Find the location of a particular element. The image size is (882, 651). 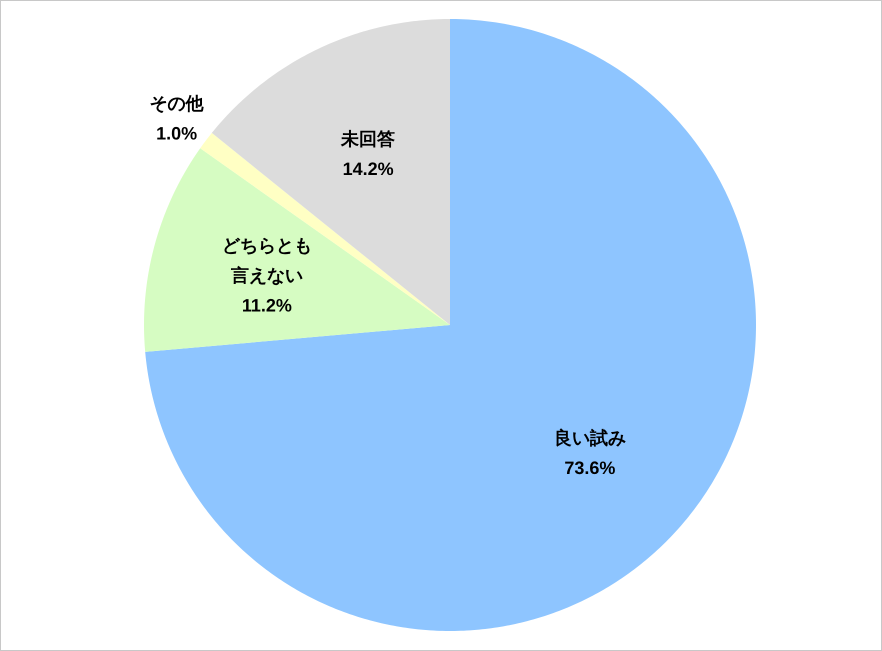

data-label: 1.0% is located at coordinates (177, 133).